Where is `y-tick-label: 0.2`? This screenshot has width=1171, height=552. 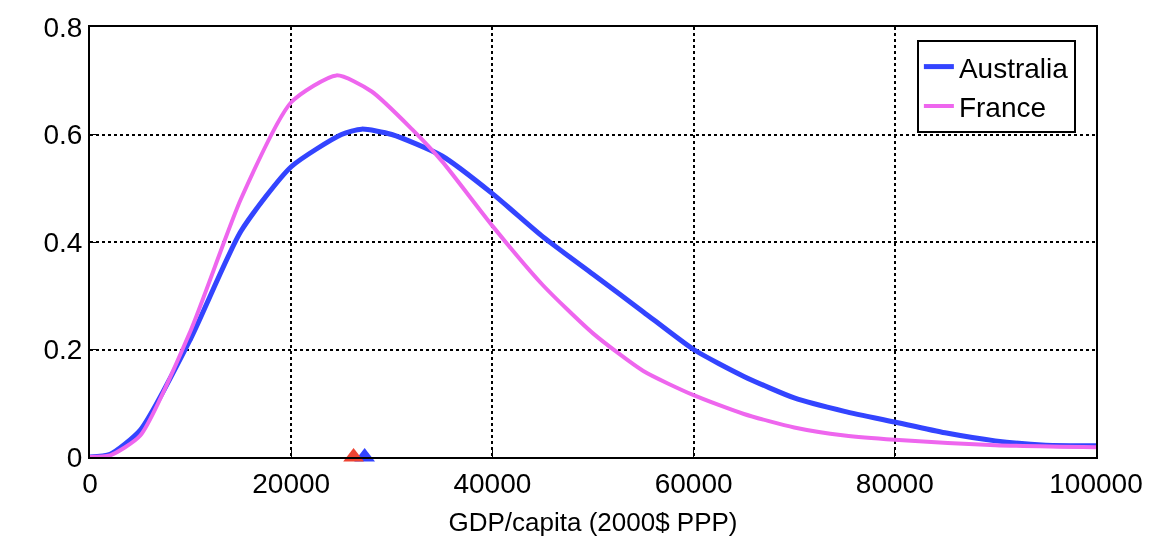
y-tick-label: 0.2 is located at coordinates (63, 350).